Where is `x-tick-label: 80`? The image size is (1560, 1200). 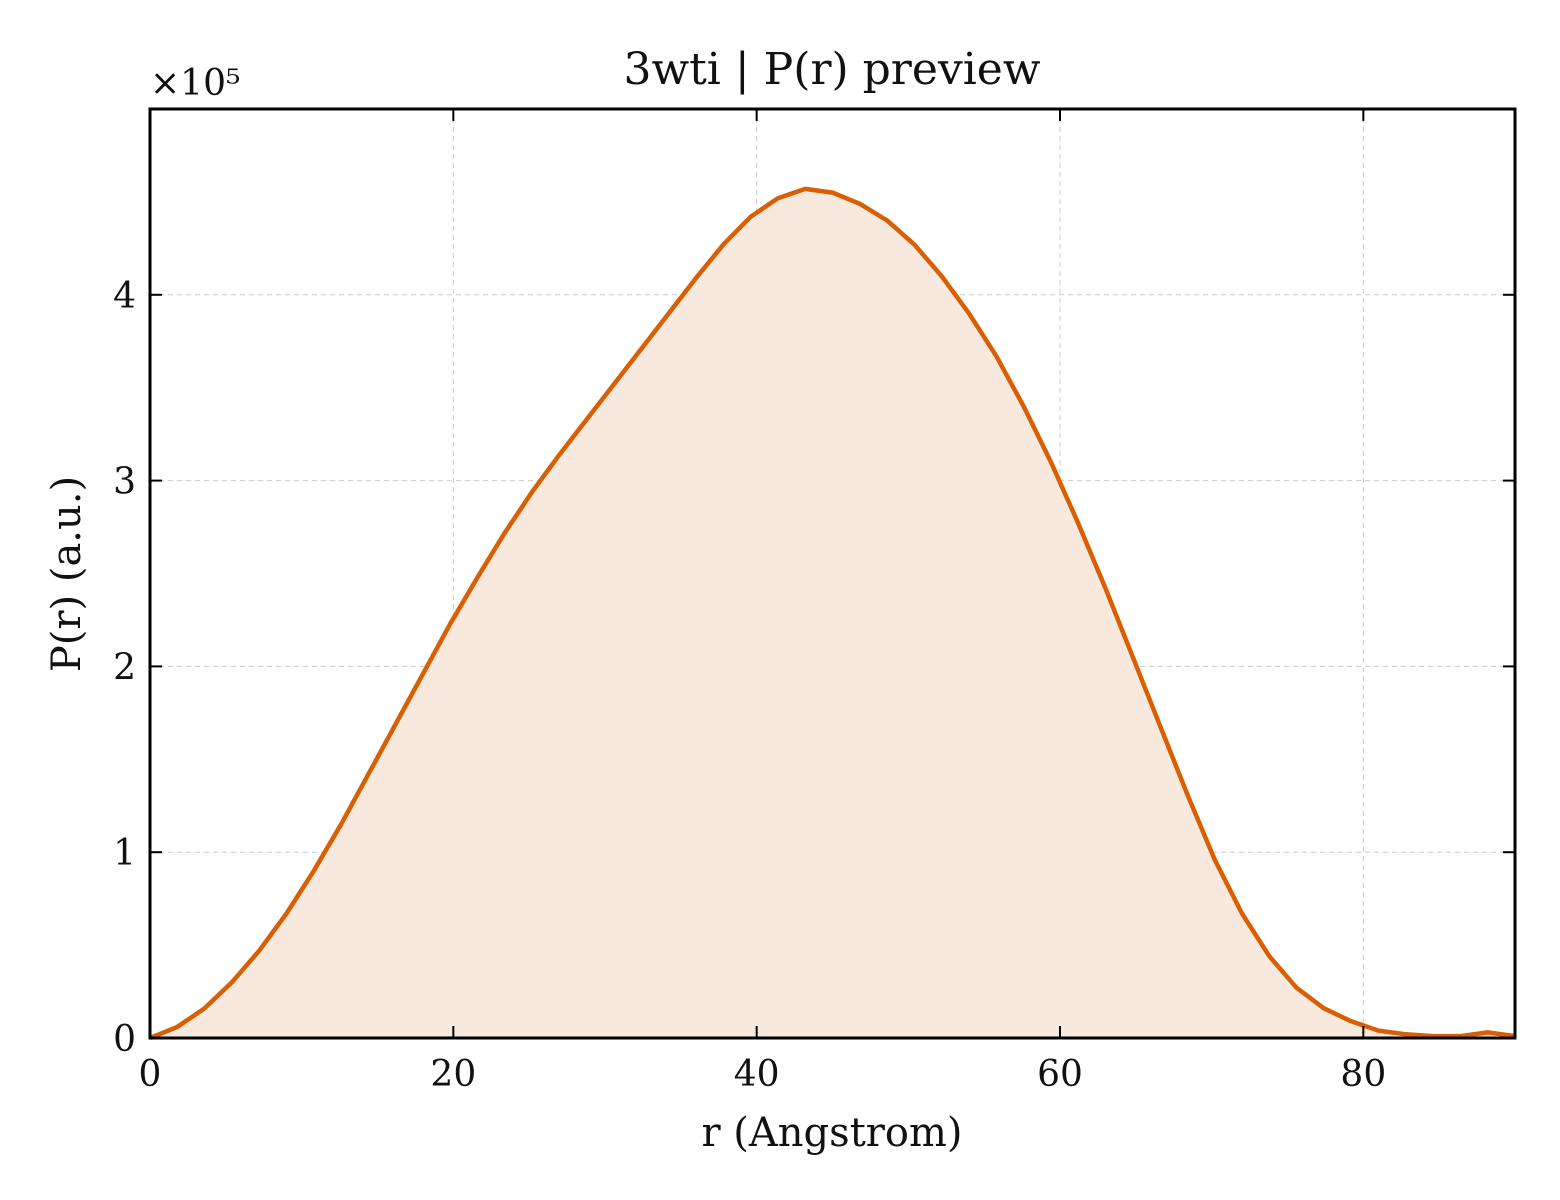 x-tick-label: 80 is located at coordinates (1363, 1074).